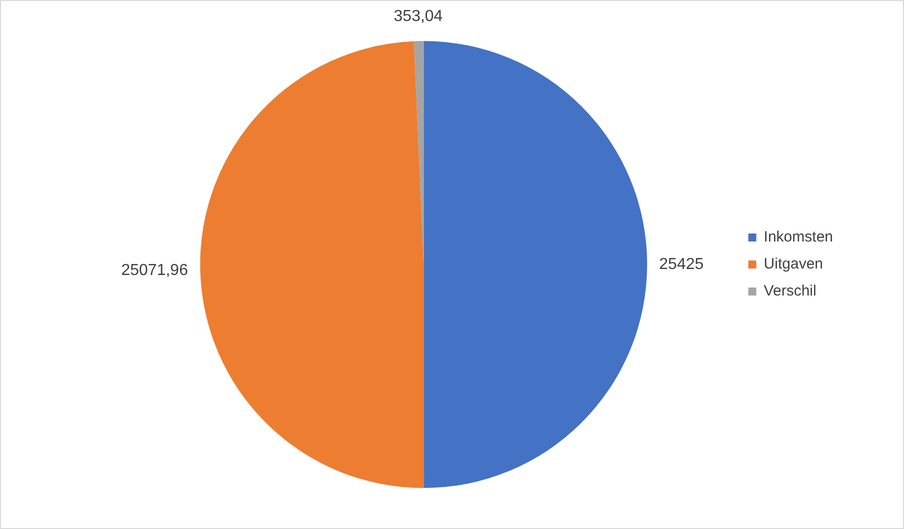 Image resolution: width=904 pixels, height=529 pixels. I want to click on legend-label: Uitgaven, so click(794, 264).